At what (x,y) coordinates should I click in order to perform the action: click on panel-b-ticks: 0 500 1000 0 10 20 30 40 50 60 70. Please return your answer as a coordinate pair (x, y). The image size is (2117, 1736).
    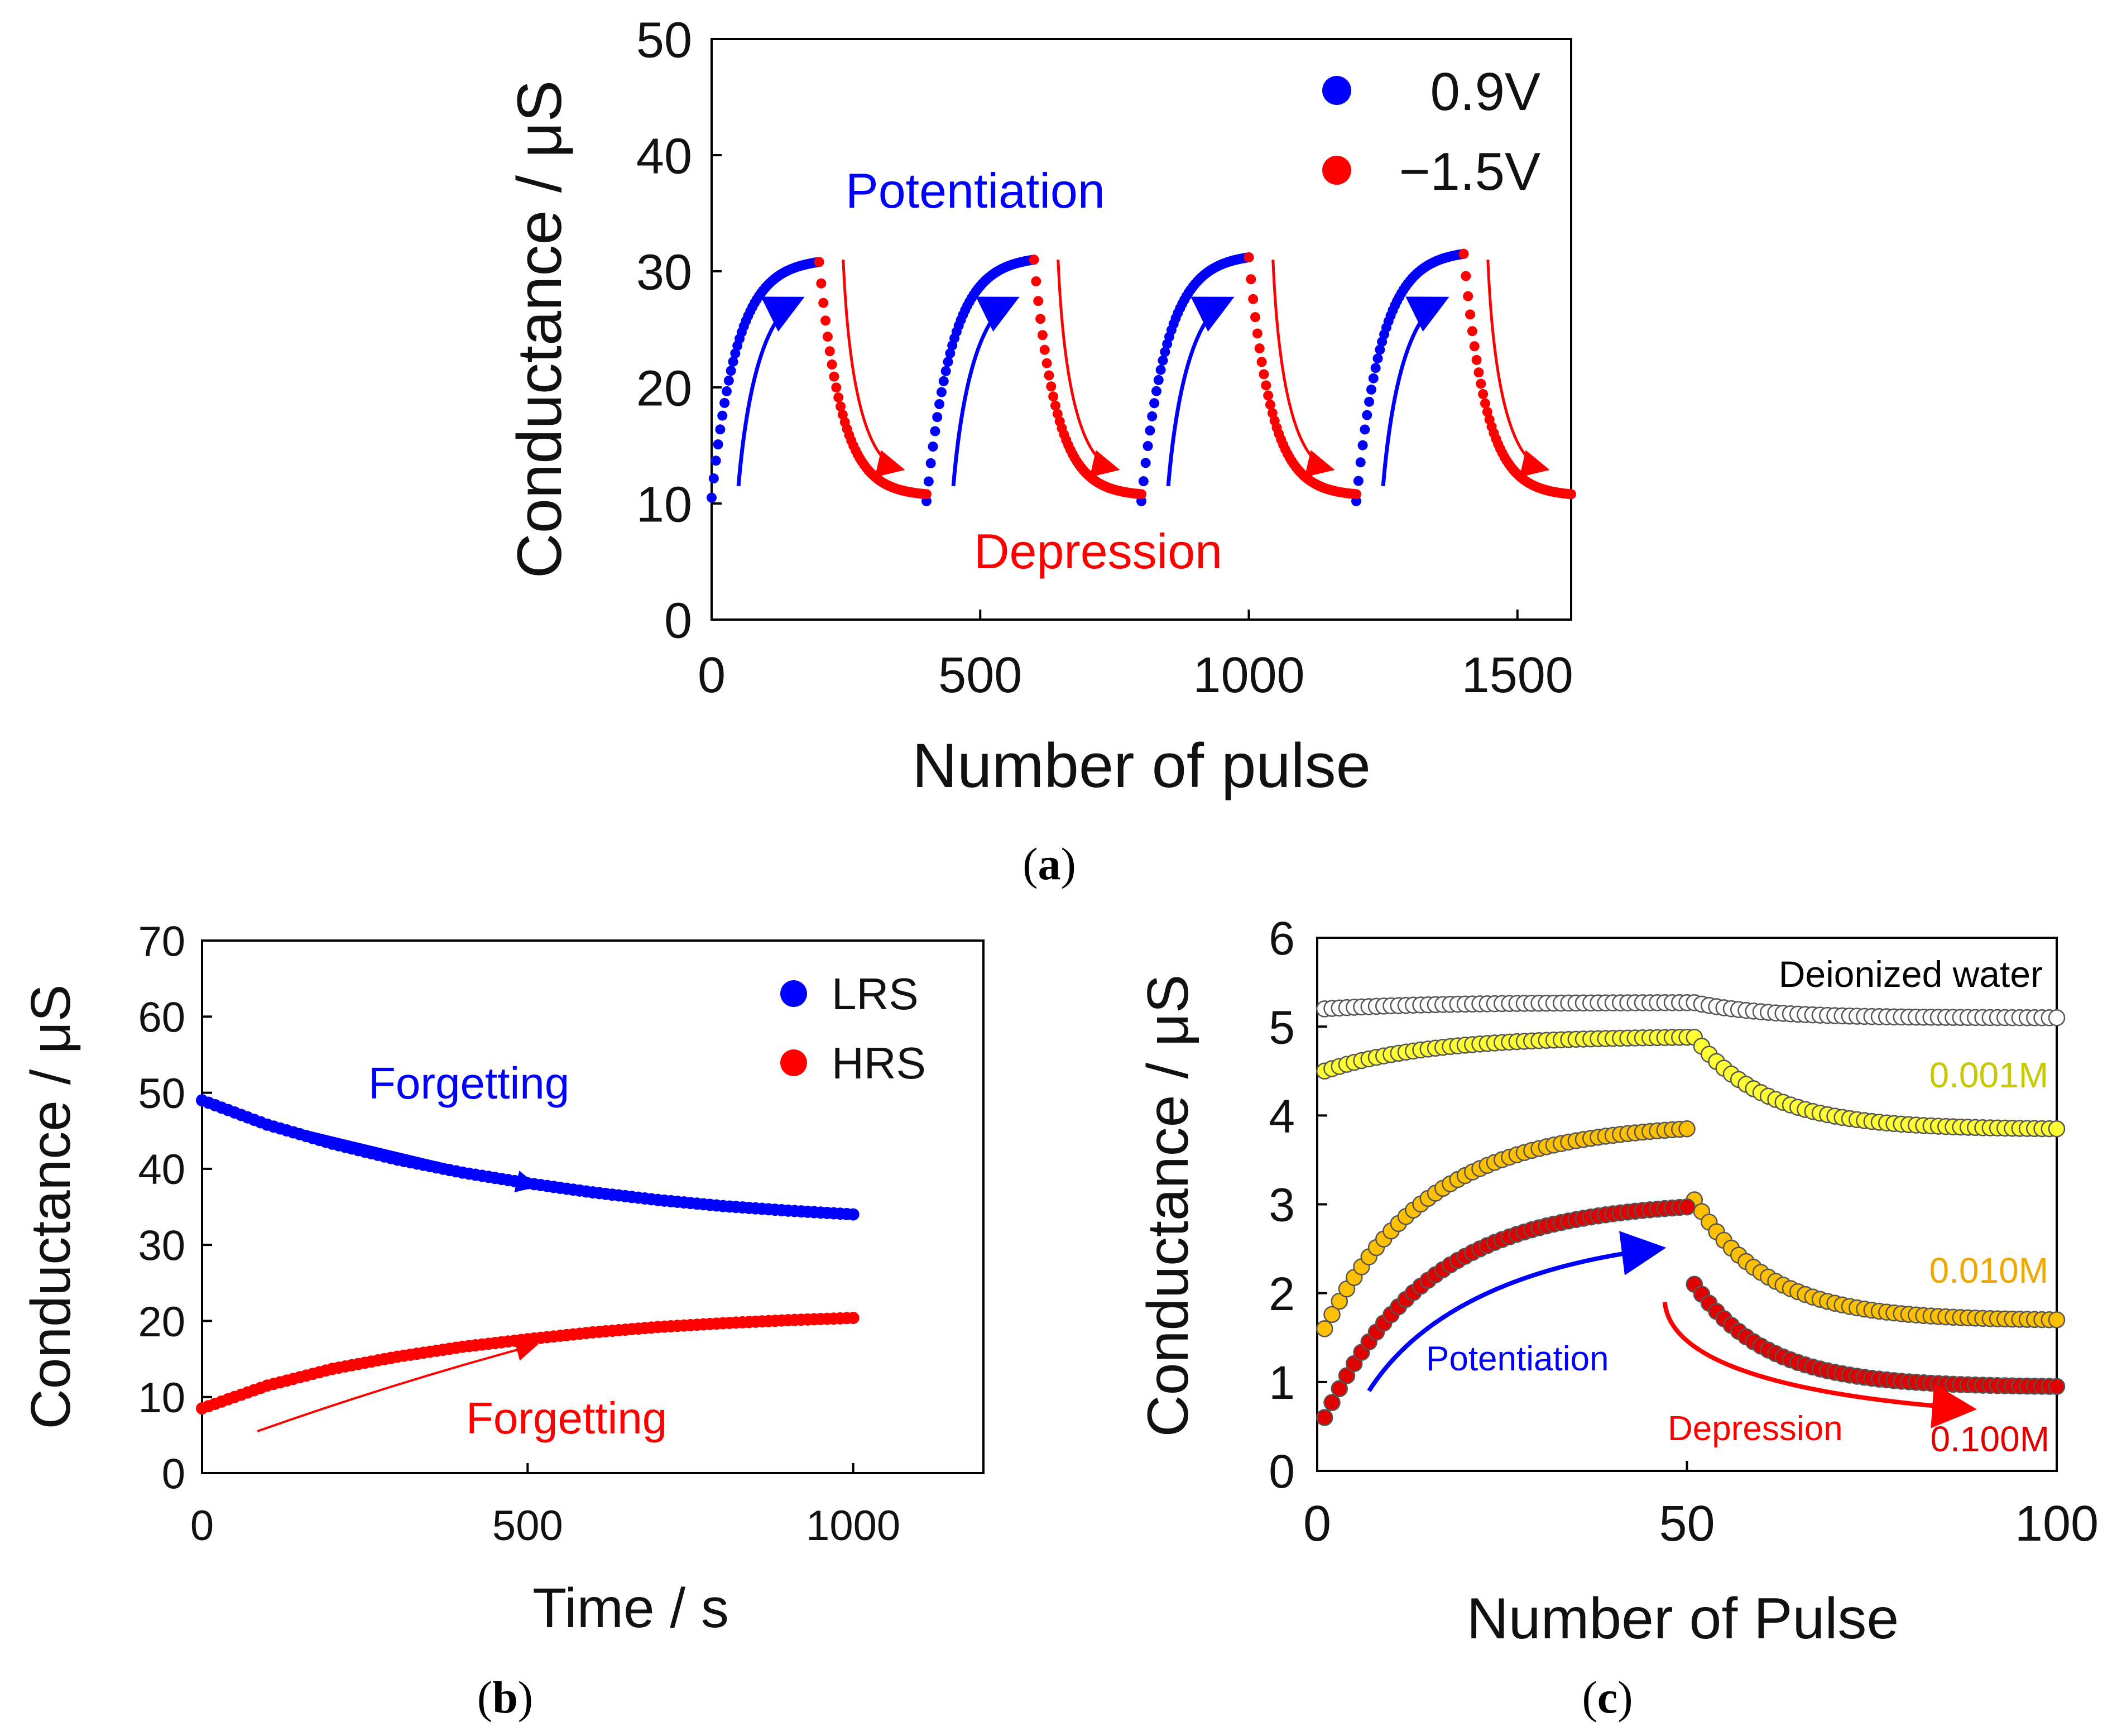
    Looking at the image, I should click on (519, 1234).